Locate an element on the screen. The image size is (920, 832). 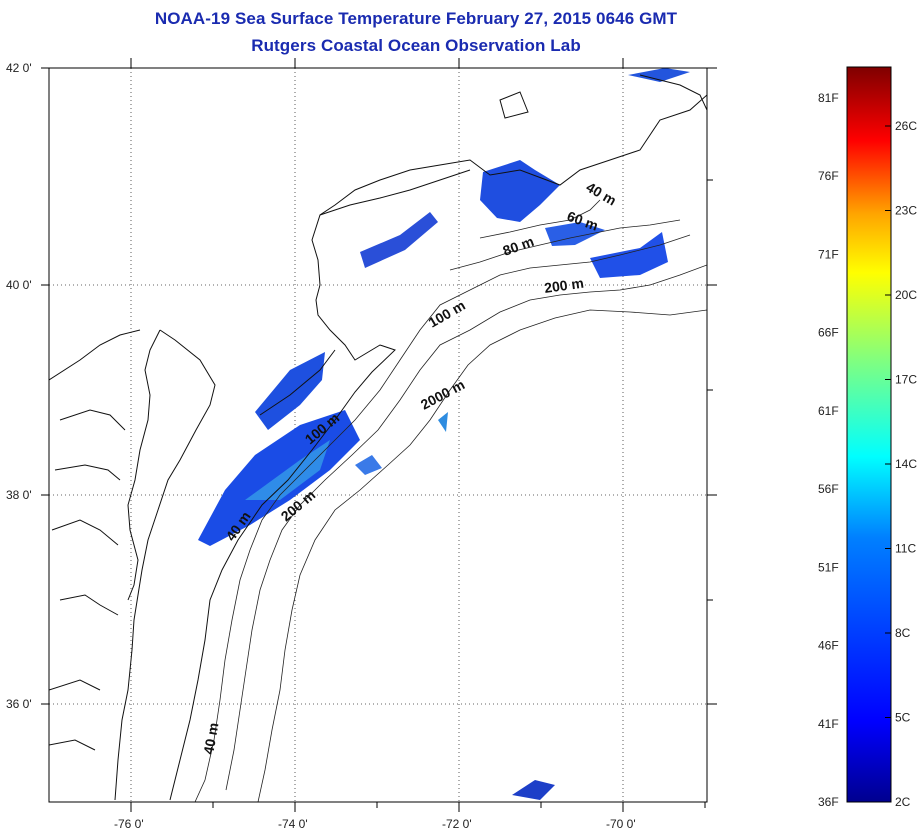
lat-tick-label: 36 0' is located at coordinates (19, 704).